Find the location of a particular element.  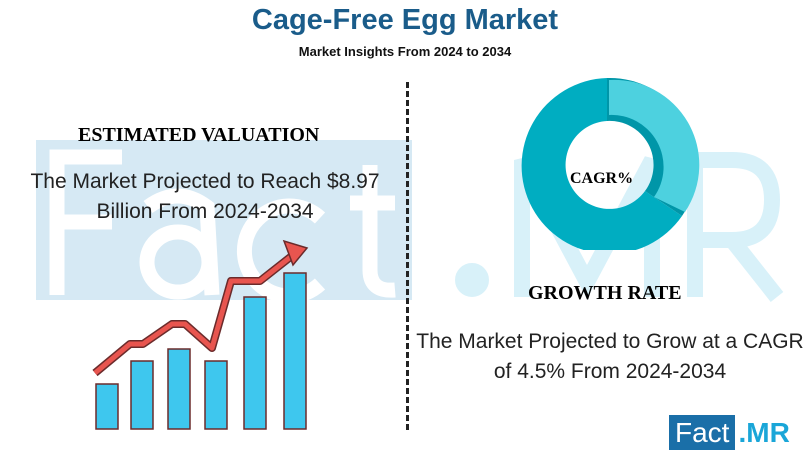

donut-label: CAGR% is located at coordinates (602, 178).